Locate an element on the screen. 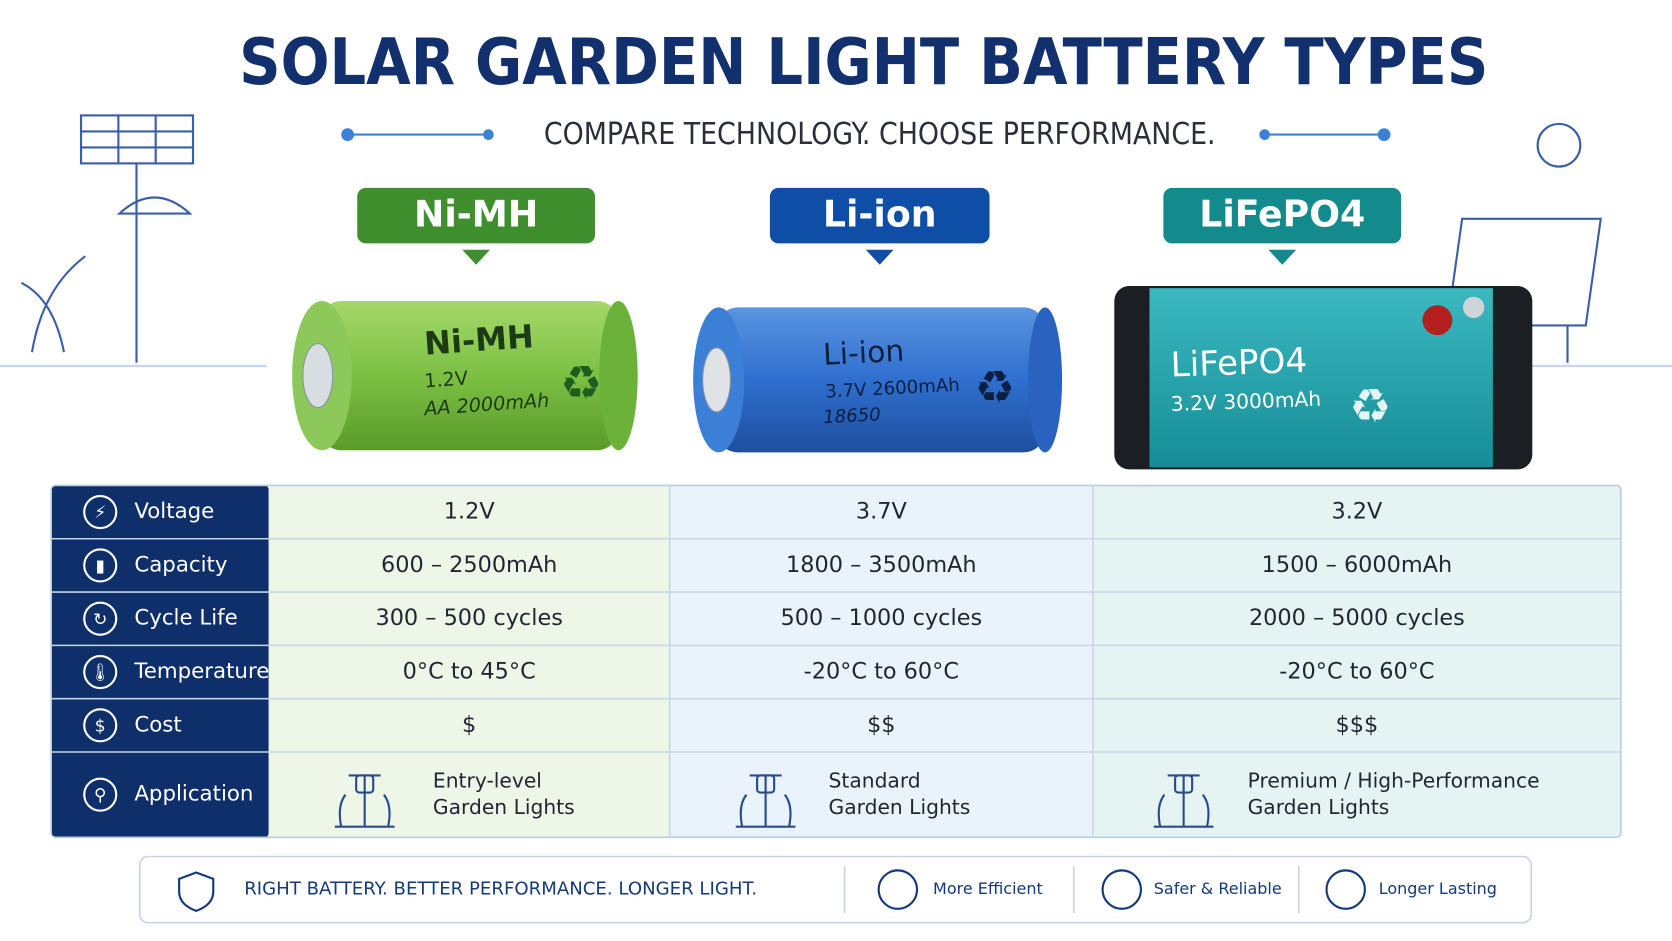 This screenshot has width=1672, height=941. battery-spec: 18650 is located at coordinates (852, 416).